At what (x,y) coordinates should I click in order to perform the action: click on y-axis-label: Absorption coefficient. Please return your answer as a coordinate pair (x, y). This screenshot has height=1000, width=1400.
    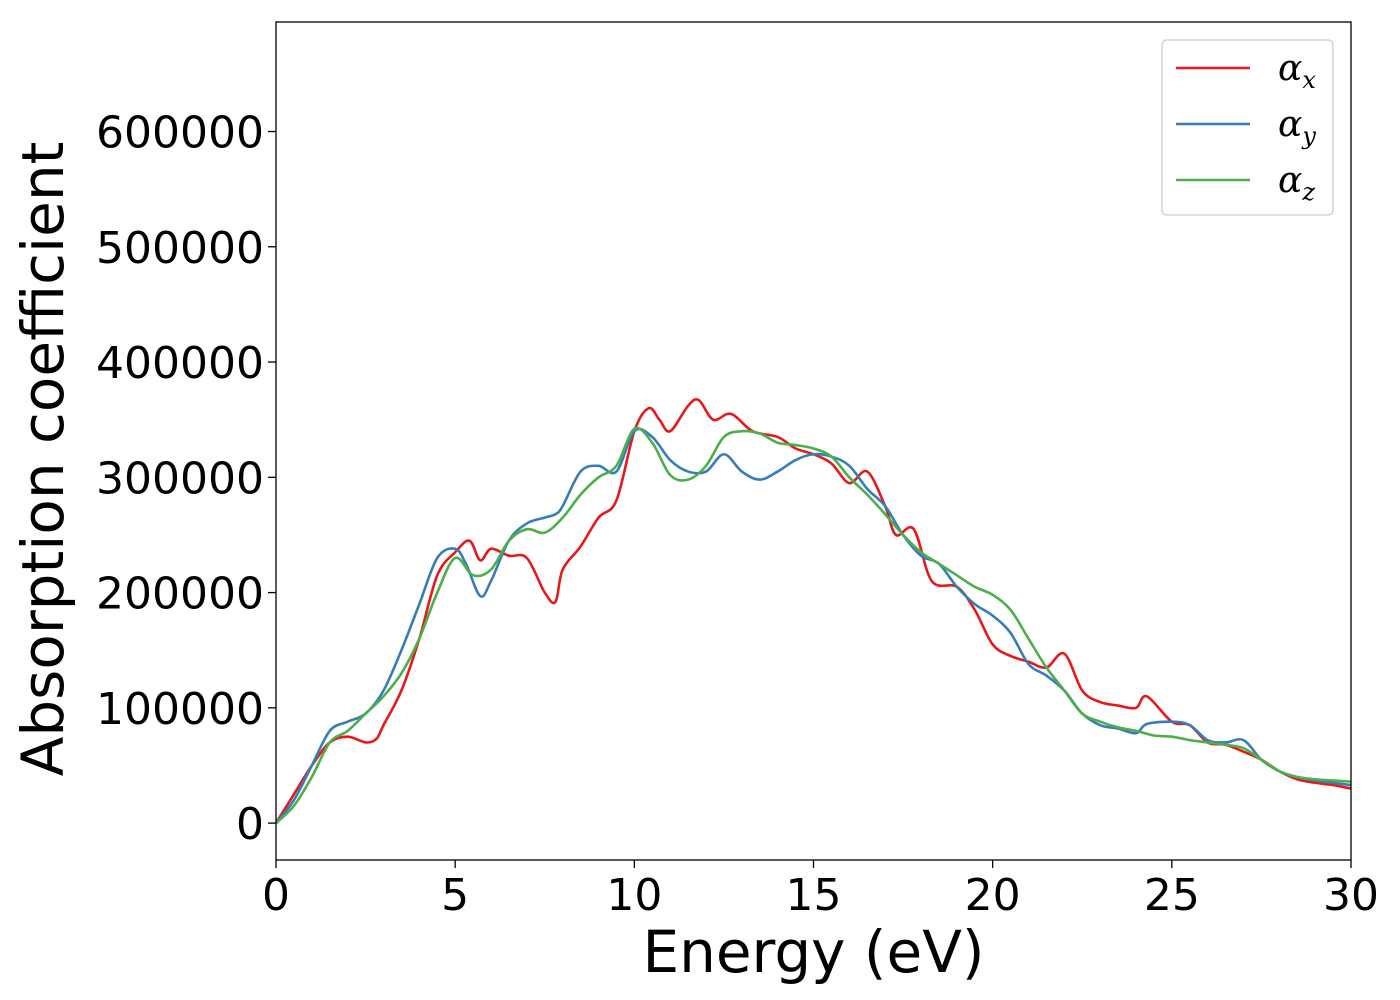
    Looking at the image, I should click on (43, 459).